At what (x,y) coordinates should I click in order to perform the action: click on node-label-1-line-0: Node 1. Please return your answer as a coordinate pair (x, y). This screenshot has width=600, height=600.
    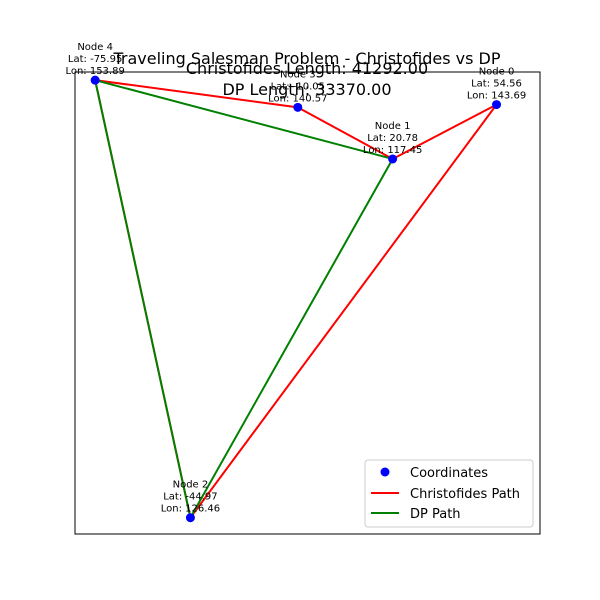
    Looking at the image, I should click on (393, 126).